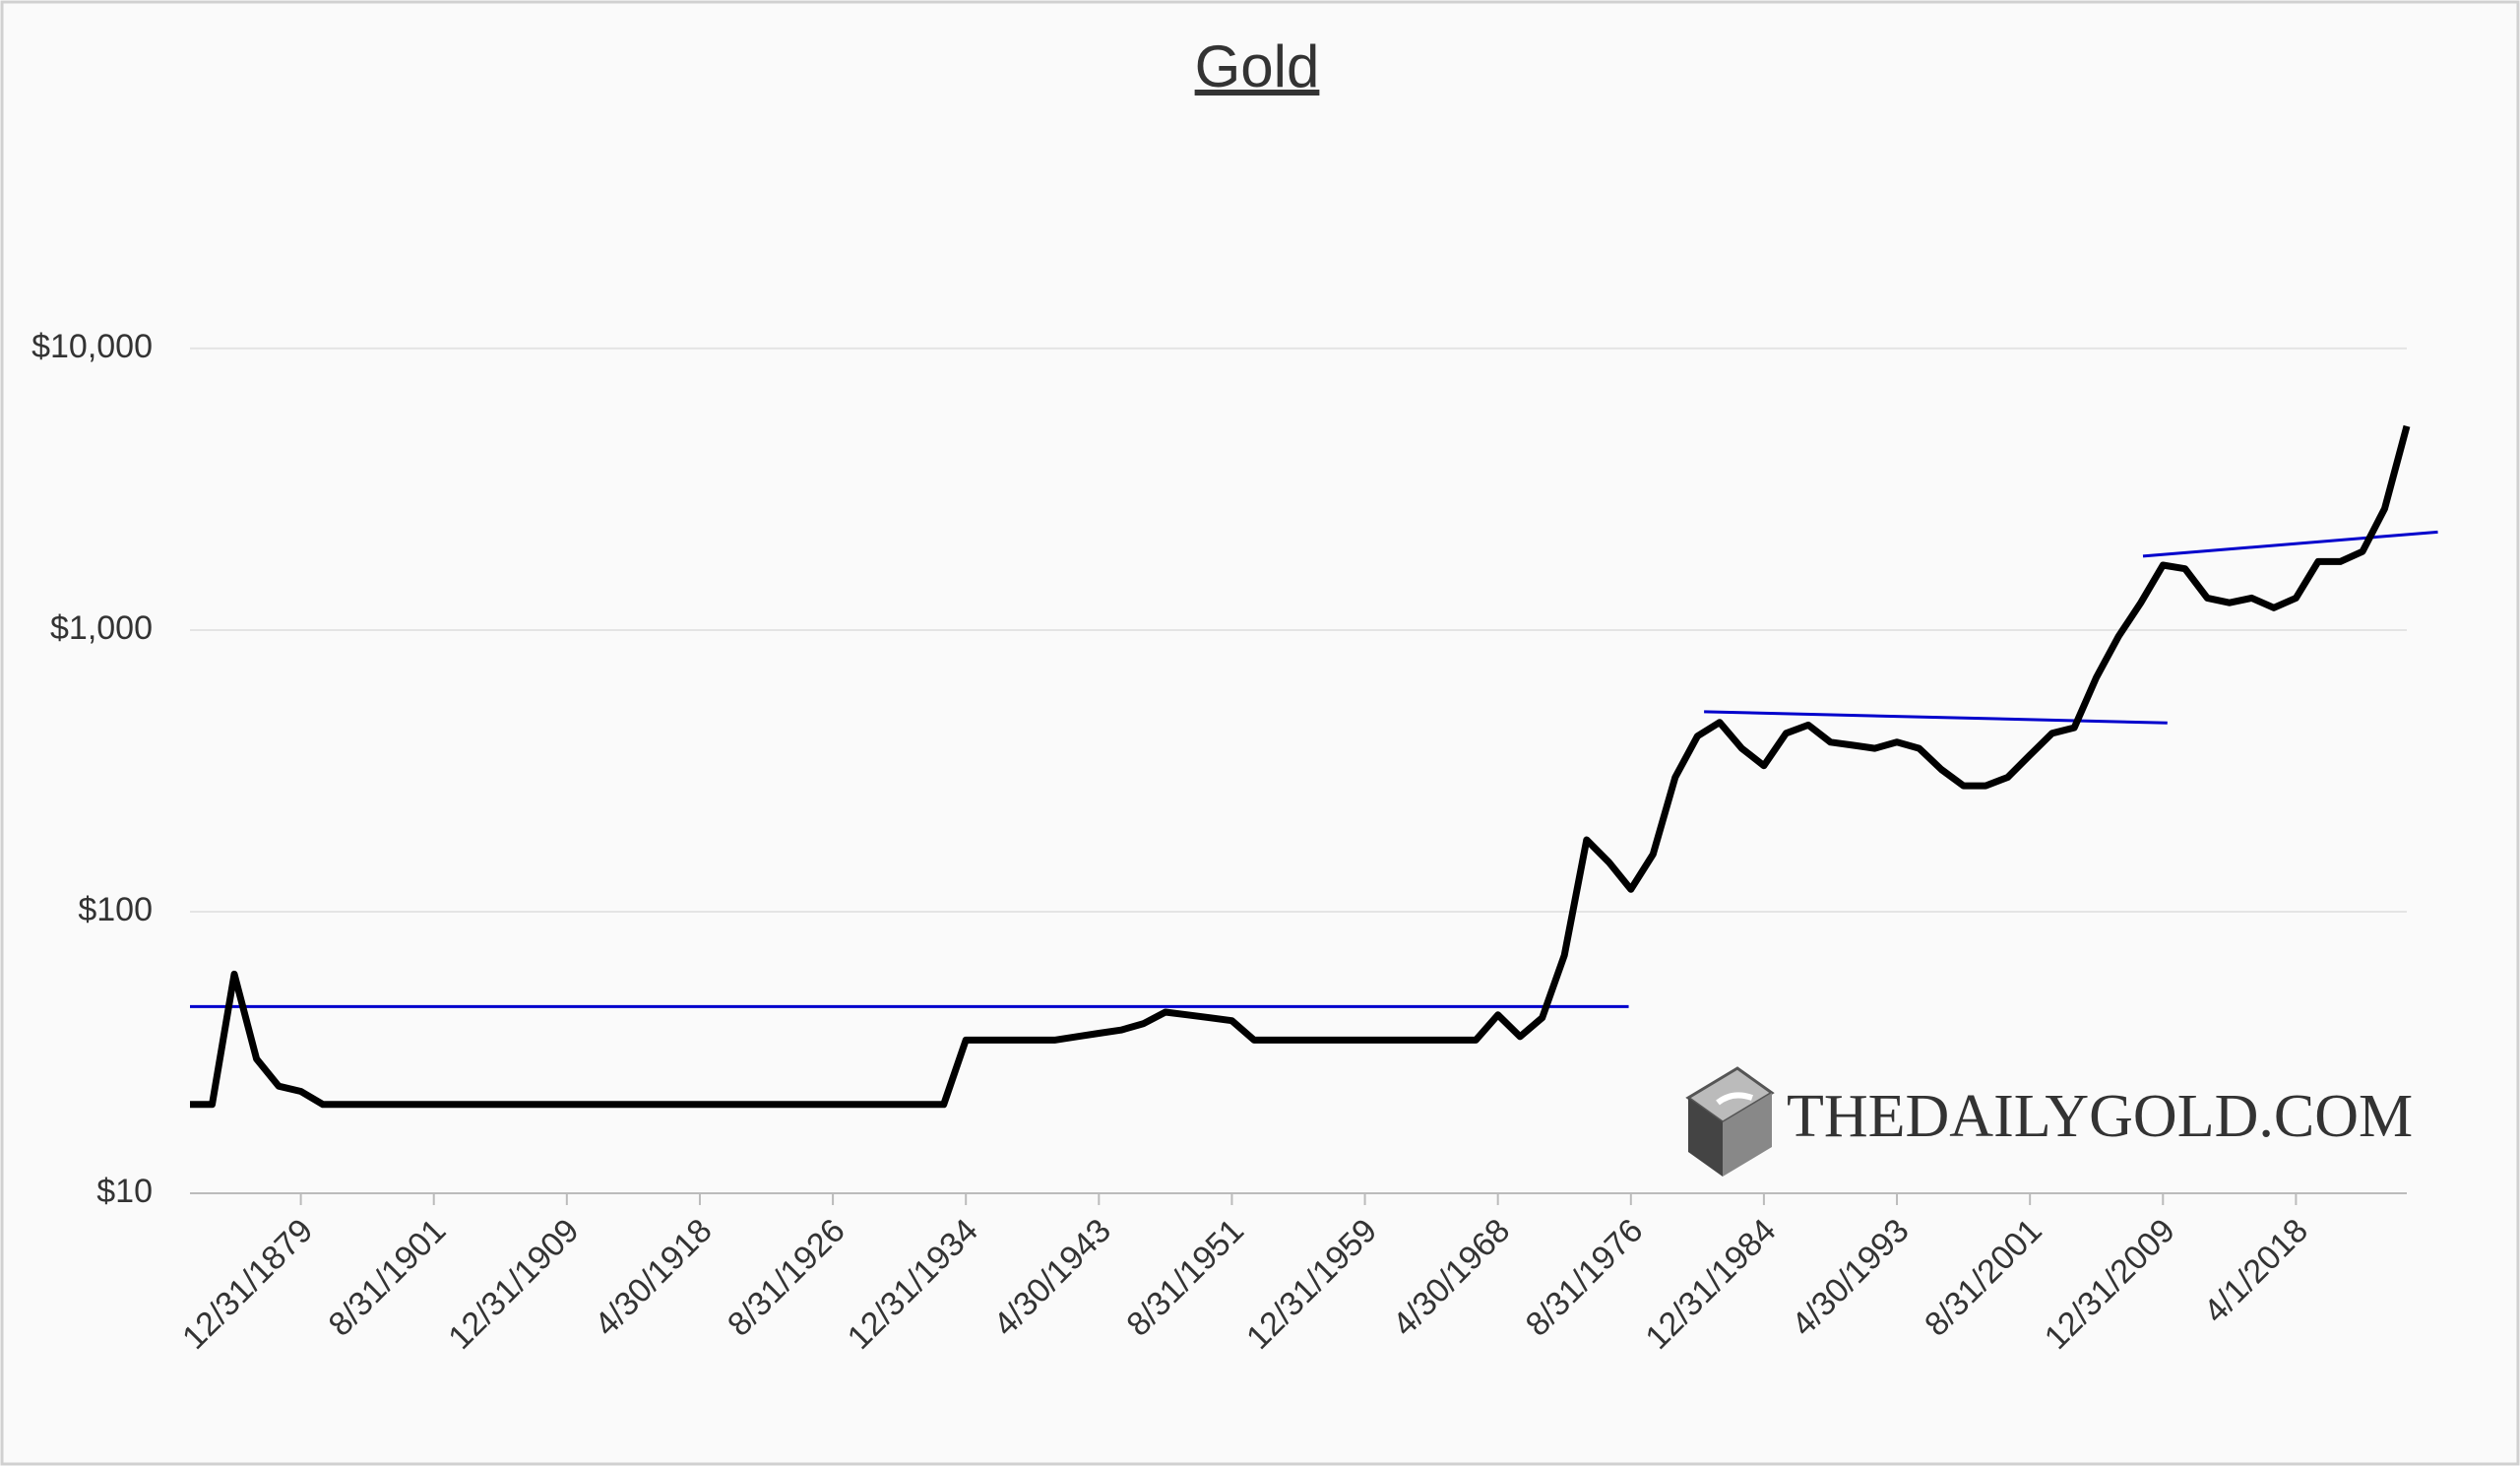  What do you see at coordinates (1257, 66) in the screenshot?
I see `chart-title: Gold` at bounding box center [1257, 66].